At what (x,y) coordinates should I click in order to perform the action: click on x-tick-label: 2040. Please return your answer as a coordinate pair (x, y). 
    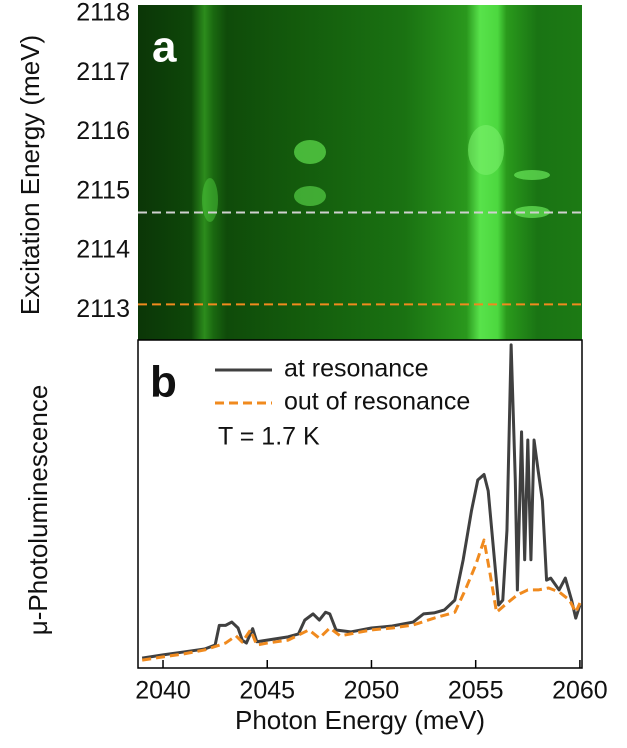
    Looking at the image, I should click on (163, 691).